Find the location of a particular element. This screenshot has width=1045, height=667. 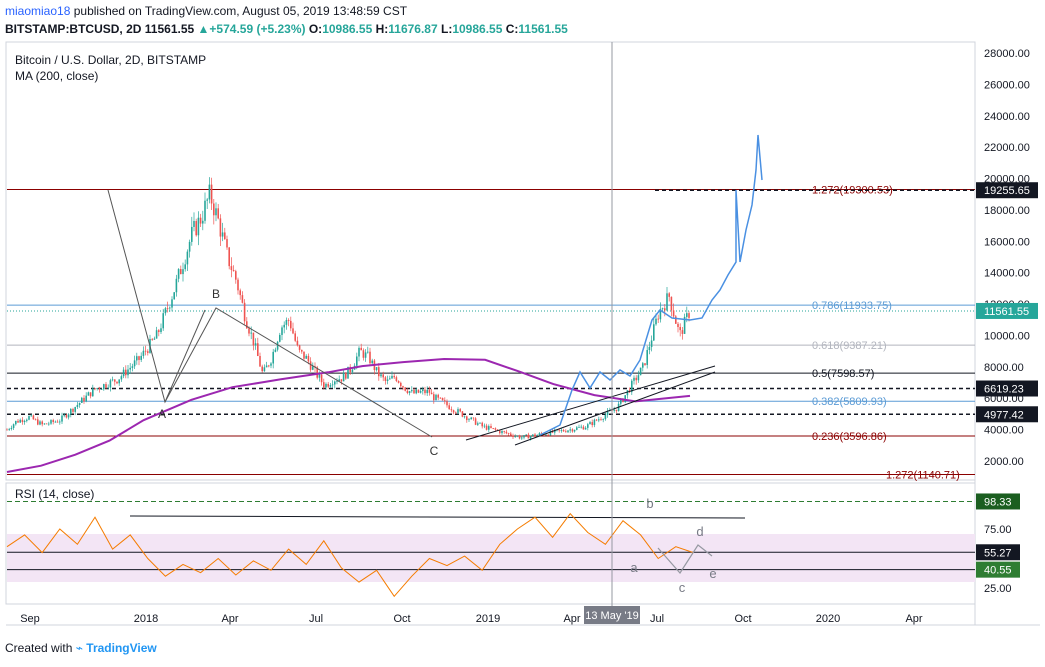

price-tick-label: 26000.00 is located at coordinates (1007, 85).